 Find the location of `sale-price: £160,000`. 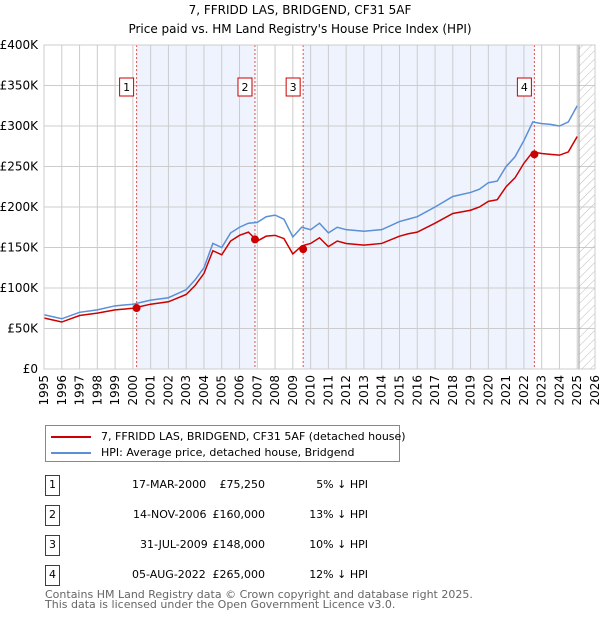

sale-price: £160,000 is located at coordinates (239, 514).